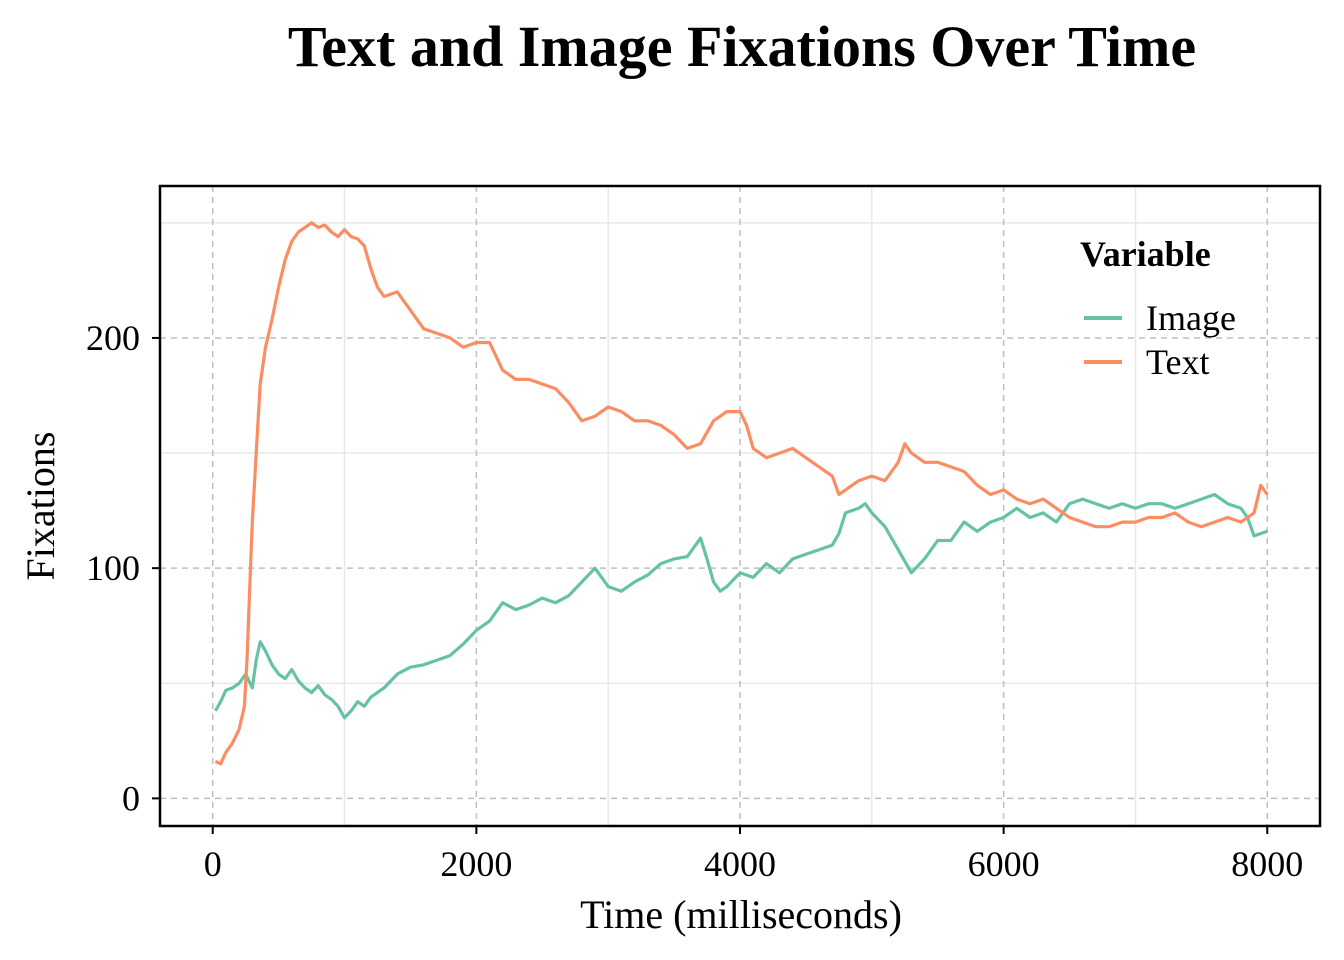 Image resolution: width=1344 pixels, height=960 pixels. Describe the element at coordinates (1004, 864) in the screenshot. I see `x-tick-label: 6000` at that location.